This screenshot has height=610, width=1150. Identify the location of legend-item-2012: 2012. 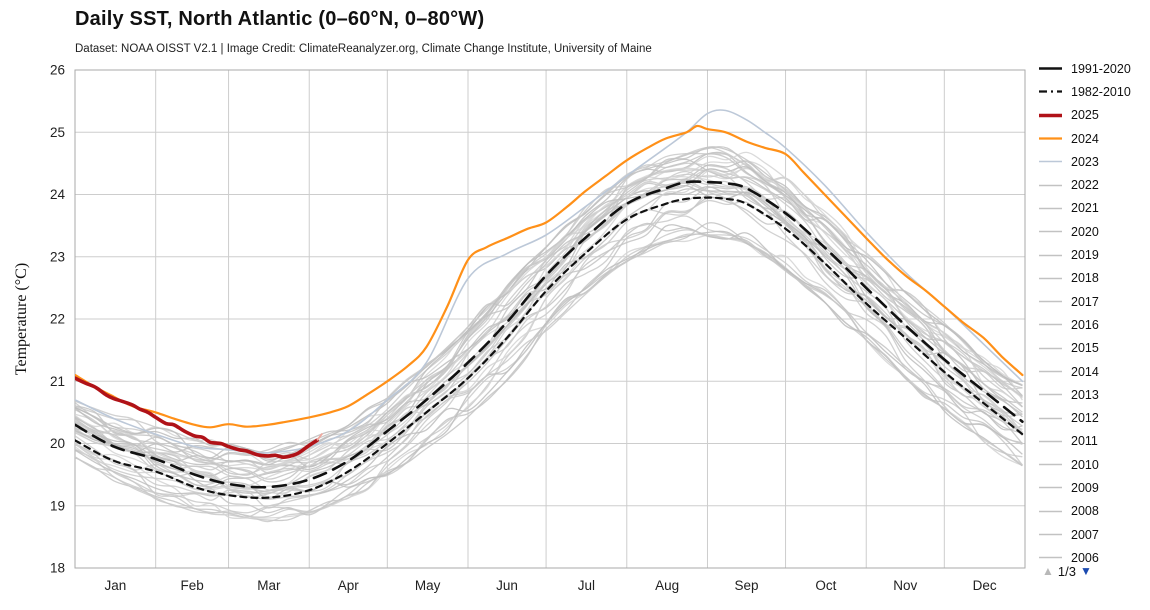
(1093, 417).